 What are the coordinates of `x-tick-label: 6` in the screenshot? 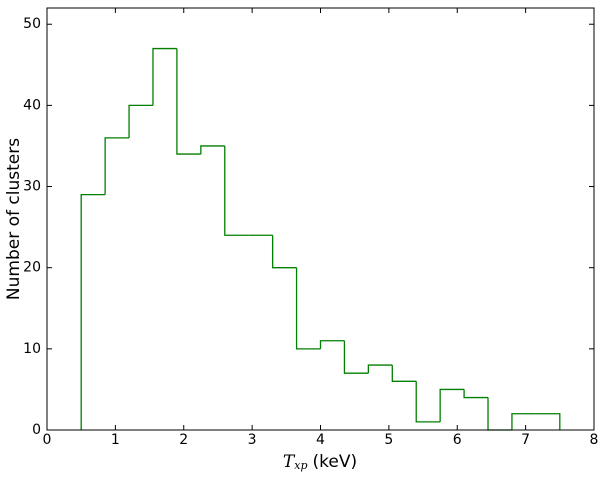 It's located at (457, 440).